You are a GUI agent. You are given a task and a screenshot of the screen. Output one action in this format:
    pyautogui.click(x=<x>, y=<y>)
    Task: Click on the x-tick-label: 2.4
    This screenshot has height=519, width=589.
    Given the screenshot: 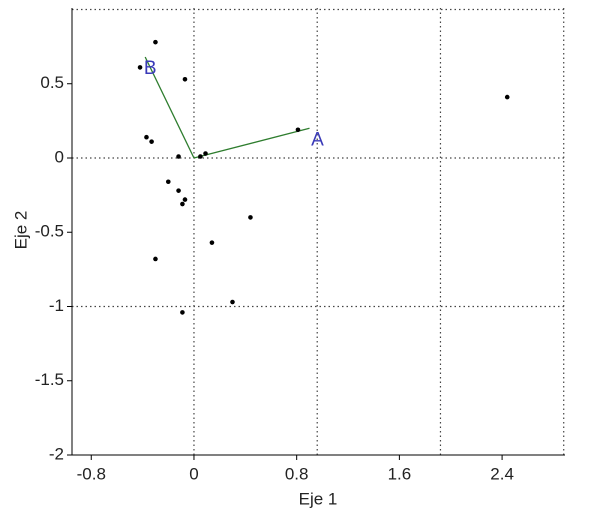 What is the action you would take?
    pyautogui.click(x=502, y=473)
    